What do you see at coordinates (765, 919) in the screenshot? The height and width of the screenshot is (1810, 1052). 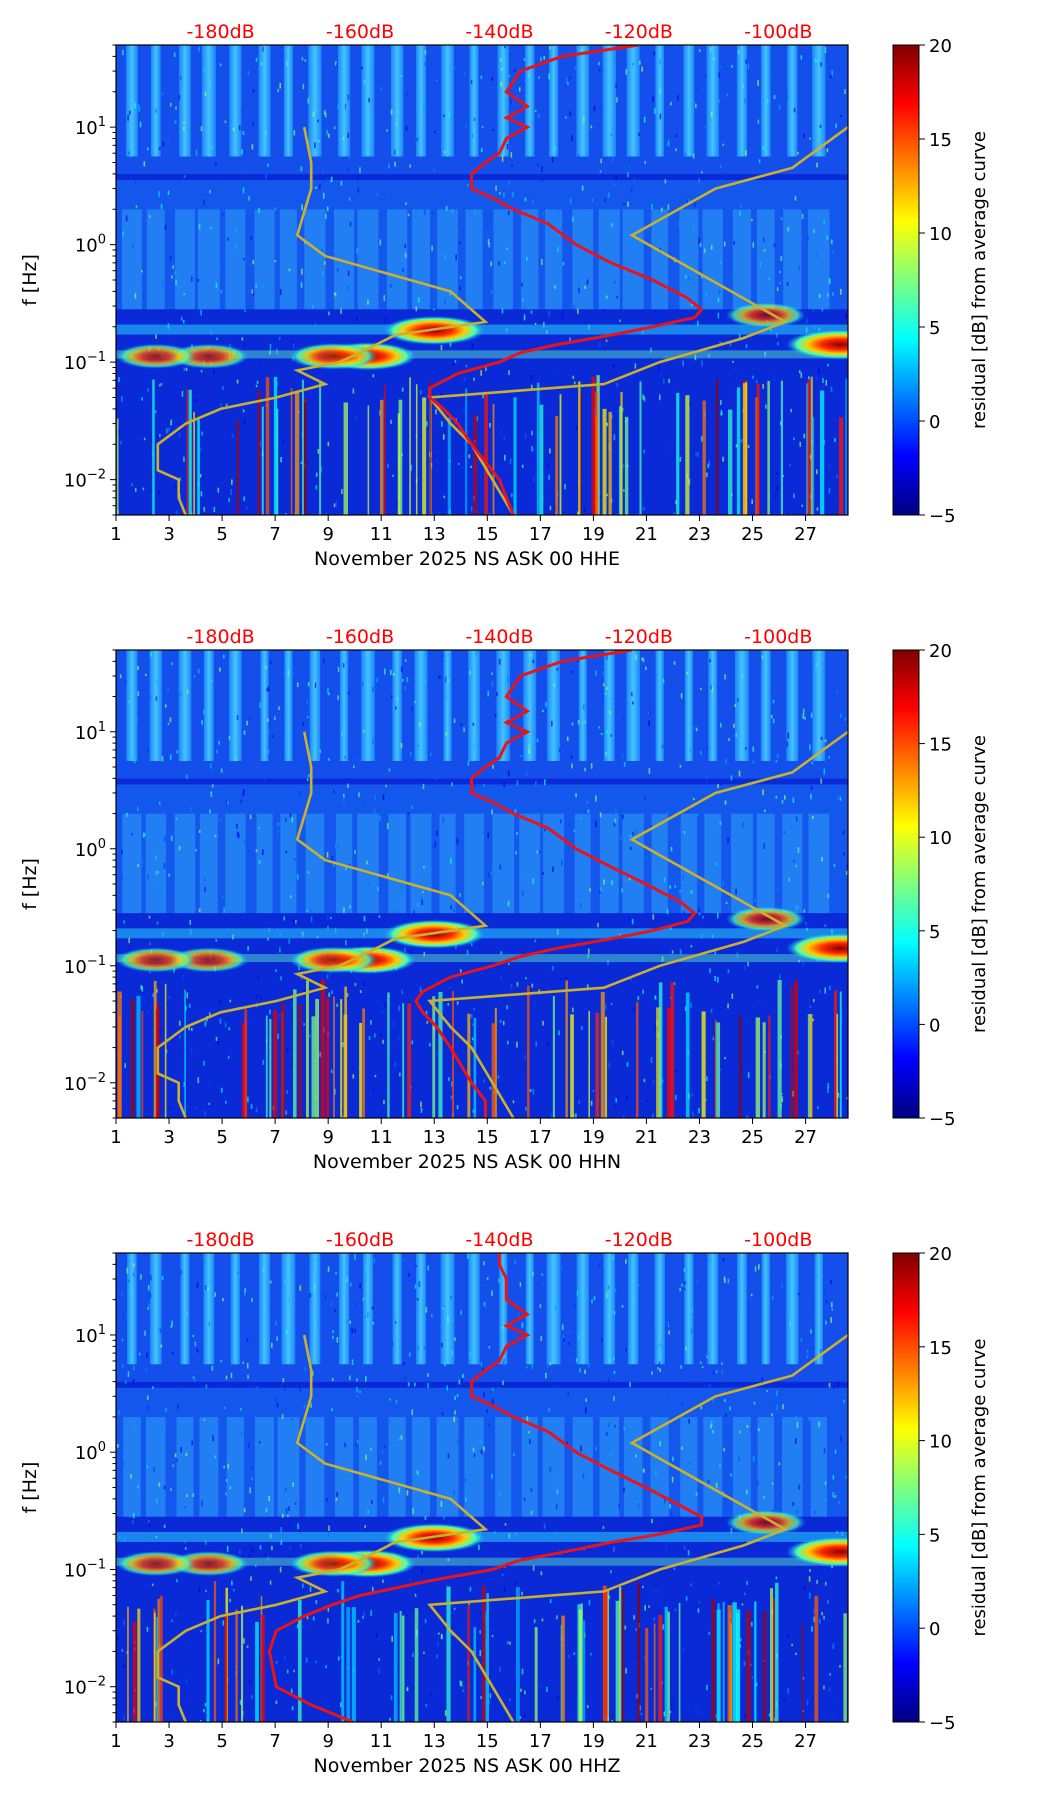 I see `storm-blob` at bounding box center [765, 919].